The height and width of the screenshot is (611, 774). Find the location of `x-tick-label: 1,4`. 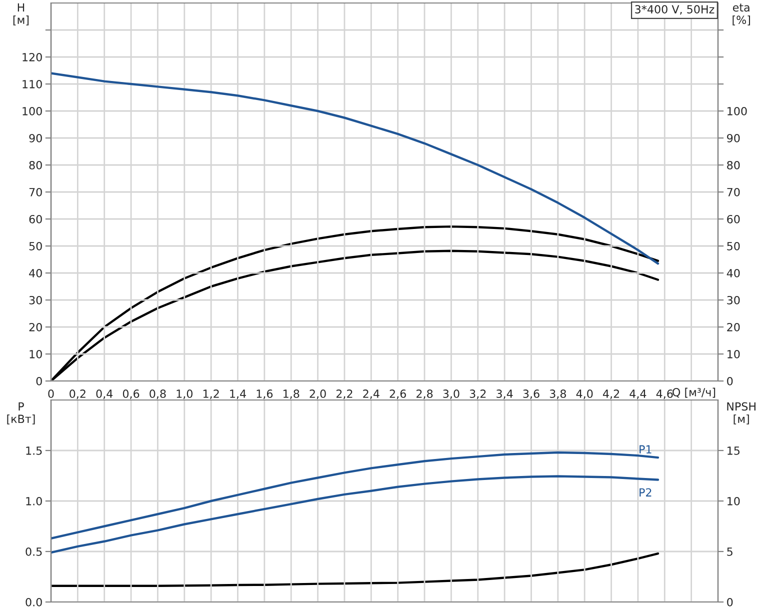

x-tick-label: 1,4 is located at coordinates (238, 395).